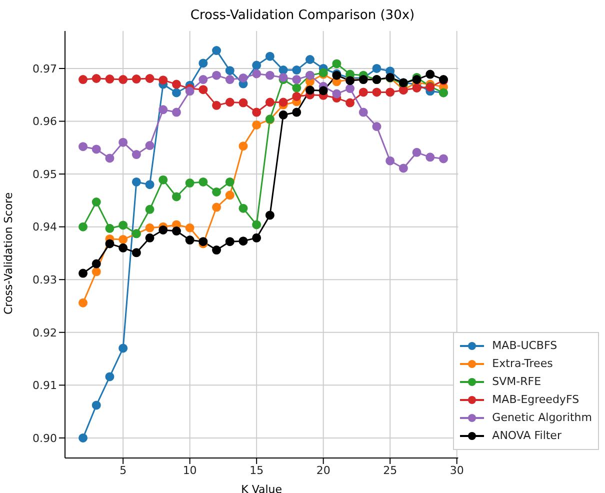  What do you see at coordinates (536, 400) in the screenshot?
I see `legend-label: MAB-EgreedyFS` at bounding box center [536, 400].